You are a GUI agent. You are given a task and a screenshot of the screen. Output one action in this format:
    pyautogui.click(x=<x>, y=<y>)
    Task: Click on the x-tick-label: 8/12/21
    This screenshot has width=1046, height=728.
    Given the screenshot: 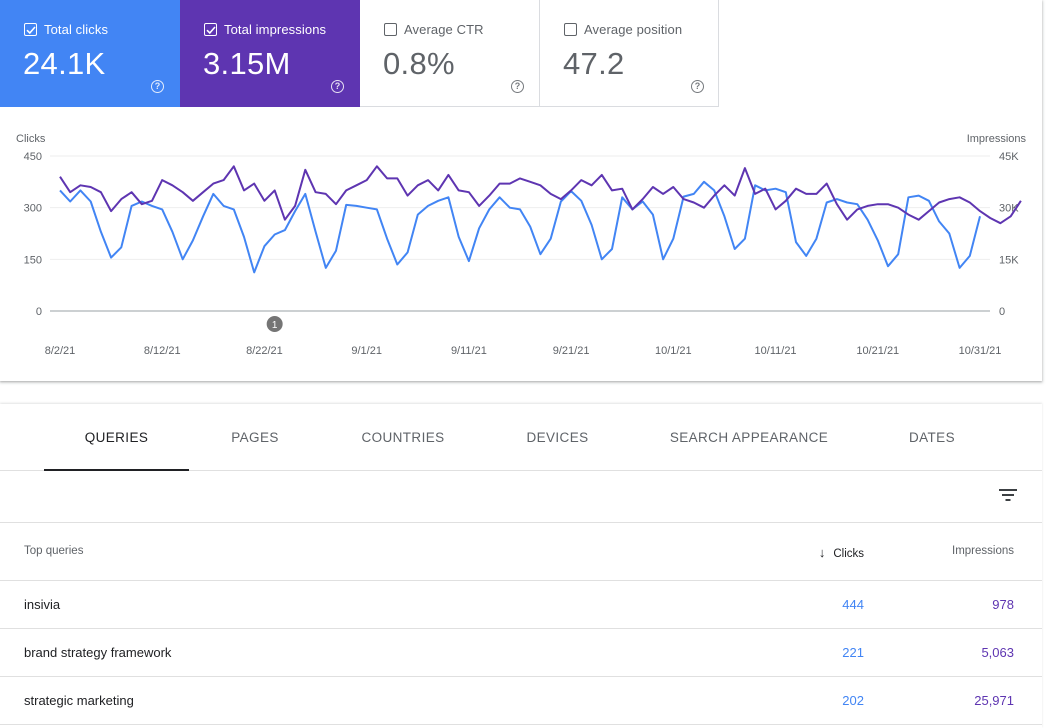 What is the action you would take?
    pyautogui.click(x=162, y=351)
    